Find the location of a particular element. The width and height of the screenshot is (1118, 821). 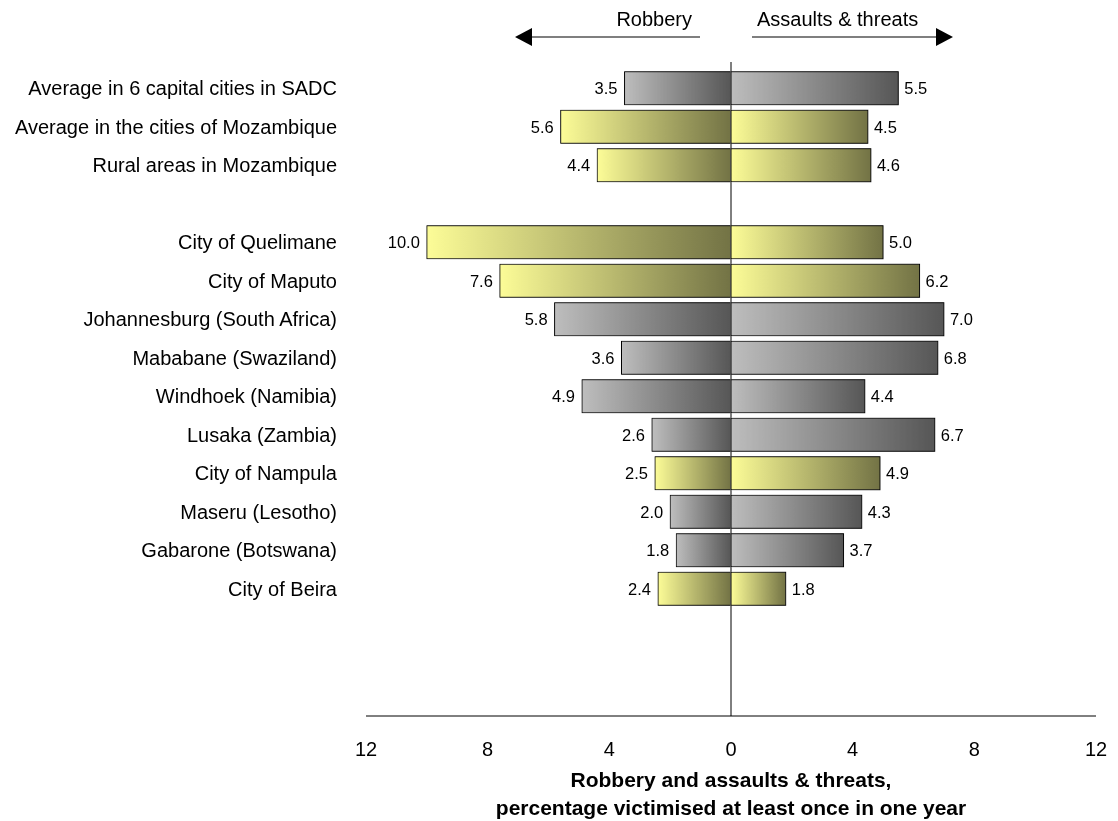

data-label: 2.6 is located at coordinates (633, 434).